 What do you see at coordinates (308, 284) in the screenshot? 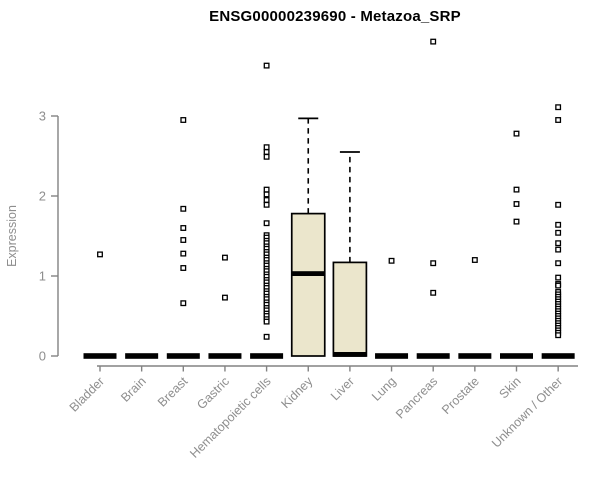
I see `box-kidney` at bounding box center [308, 284].